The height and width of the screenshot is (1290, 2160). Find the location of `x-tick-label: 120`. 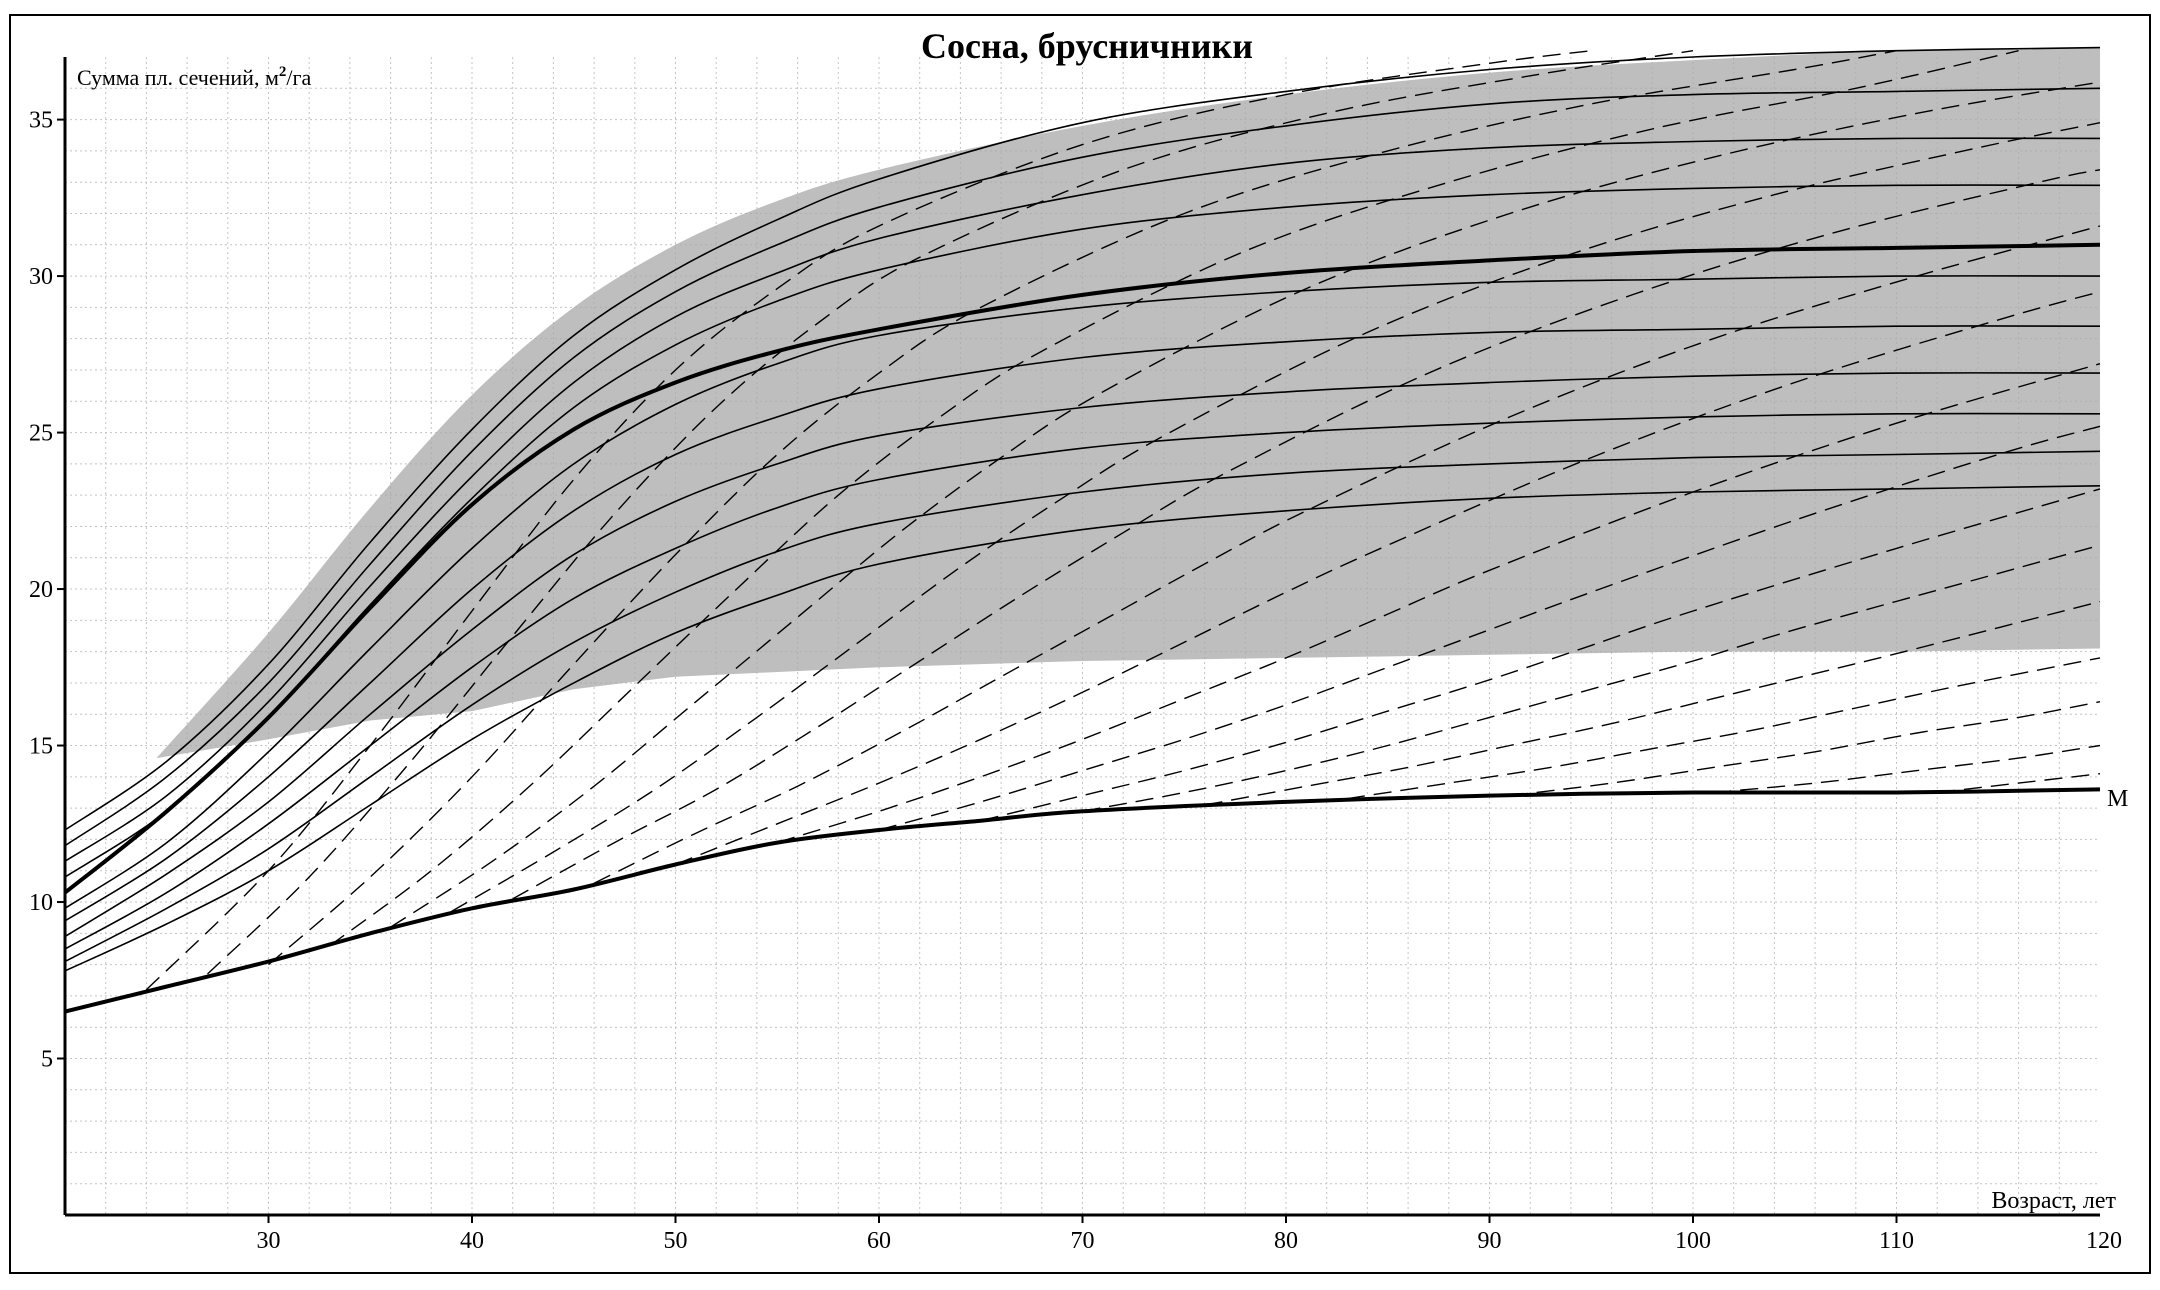

x-tick-label: 120 is located at coordinates (2104, 1241).